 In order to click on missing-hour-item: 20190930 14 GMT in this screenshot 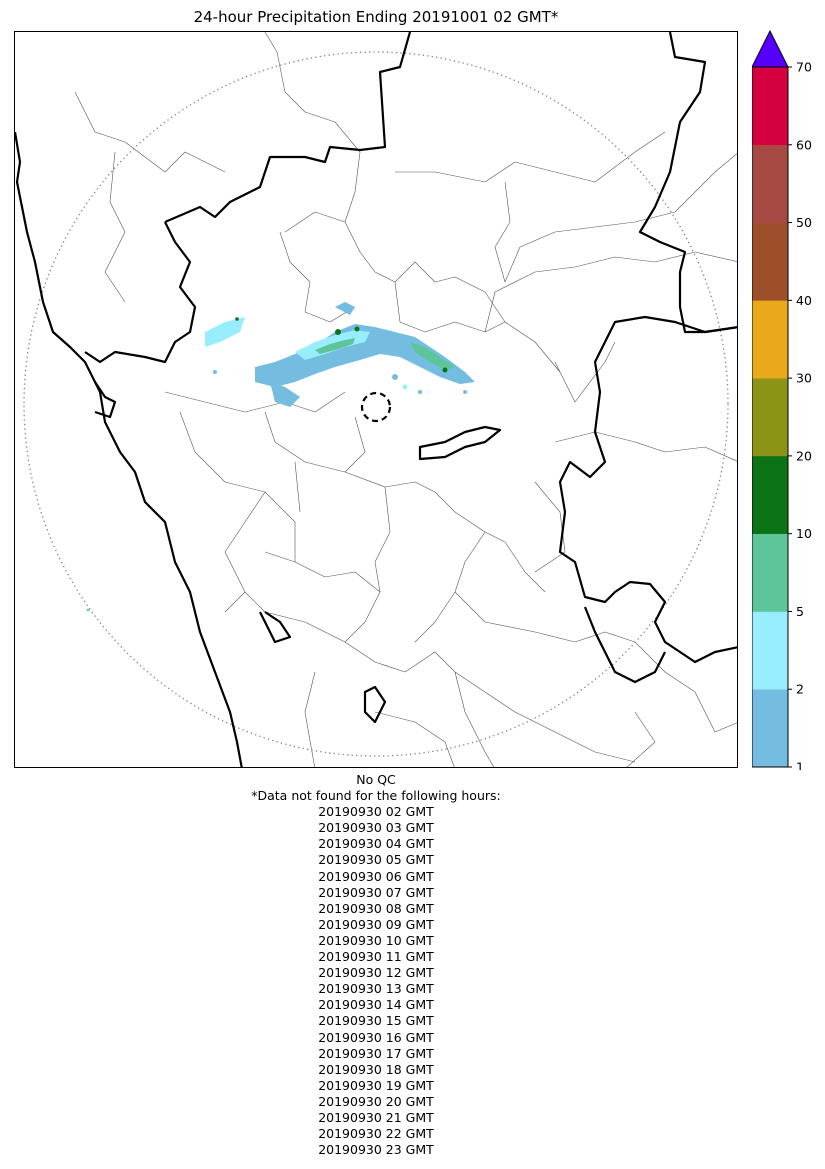, I will do `click(376, 1005)`.